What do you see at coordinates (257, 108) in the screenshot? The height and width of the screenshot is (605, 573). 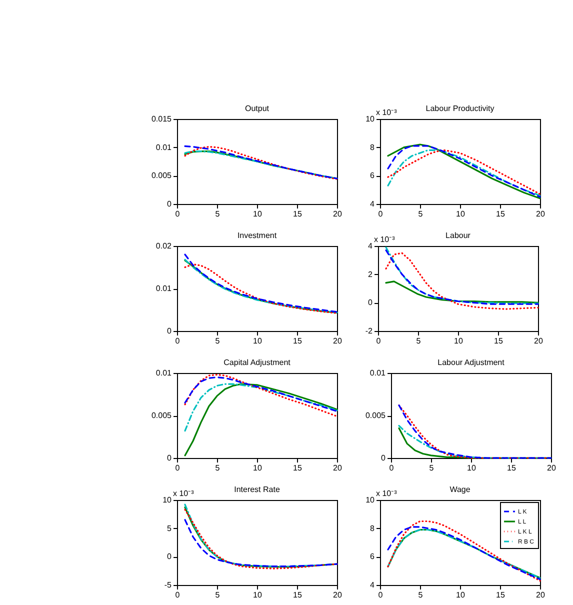 I see `chart-title: Output` at bounding box center [257, 108].